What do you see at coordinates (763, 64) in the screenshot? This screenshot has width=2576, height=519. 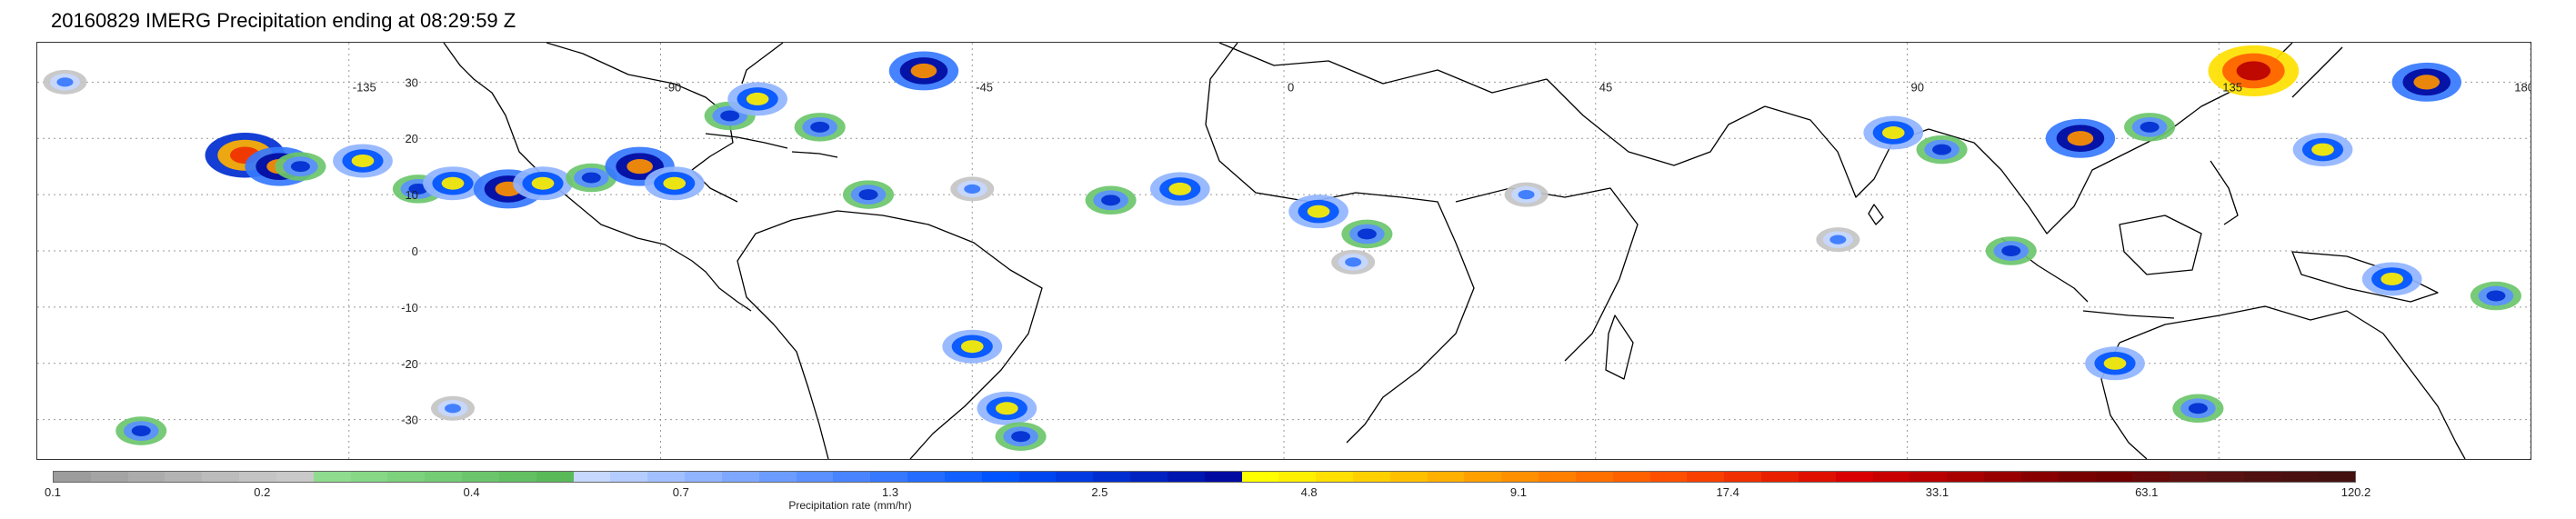 I see `coastline-us-east` at bounding box center [763, 64].